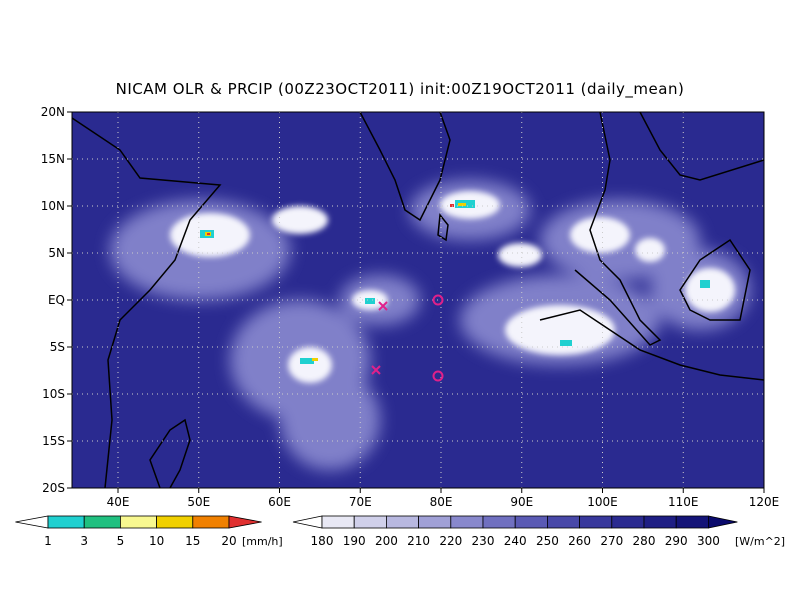  What do you see at coordinates (118, 502) in the screenshot?
I see `lon-label: 40E` at bounding box center [118, 502].